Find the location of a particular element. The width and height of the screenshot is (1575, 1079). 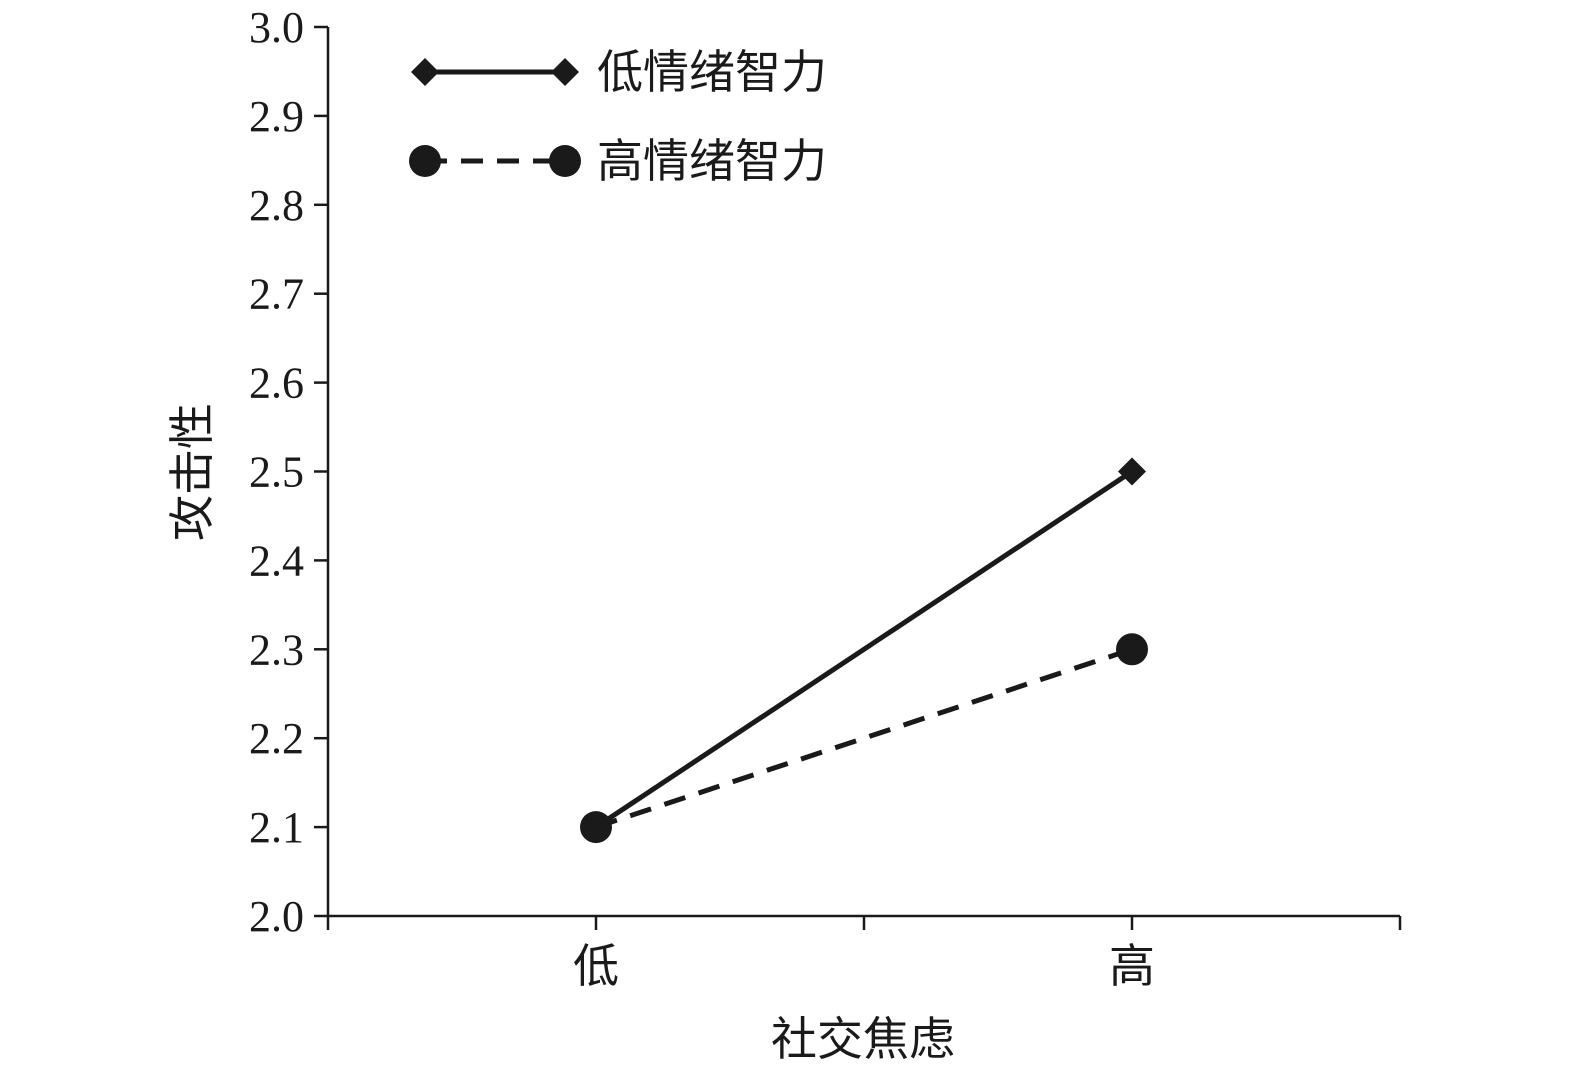

y-tick-label: 2.4 is located at coordinates (276, 560).